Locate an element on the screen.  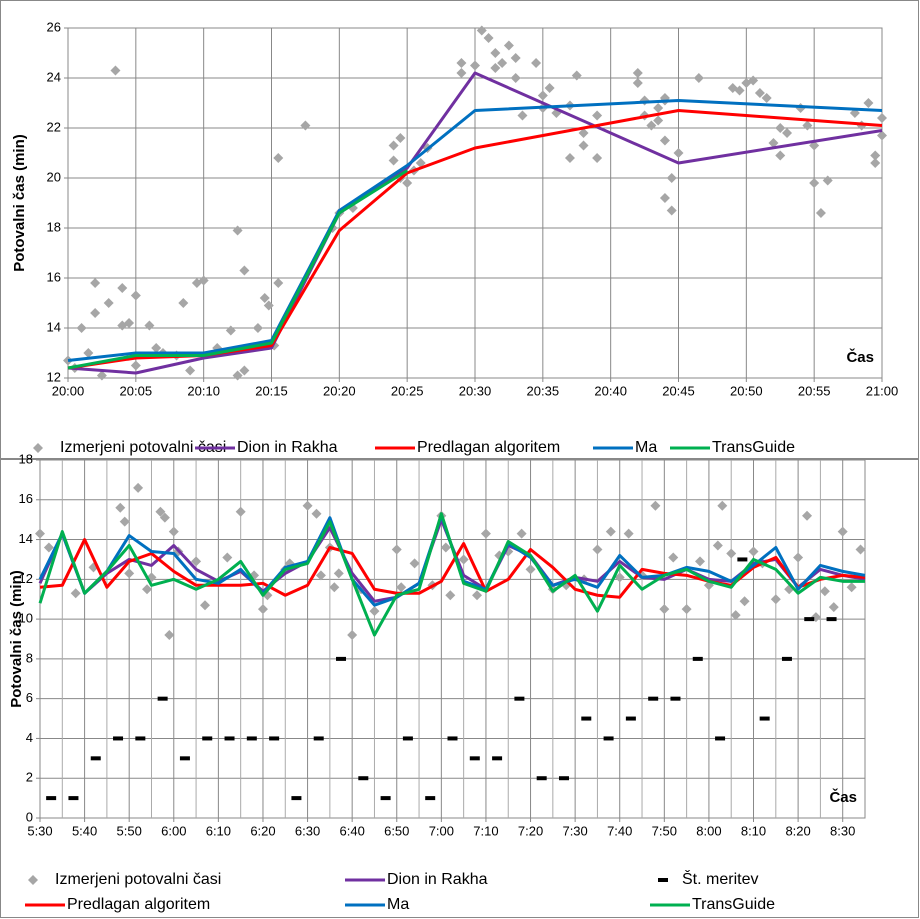
x-tick-label: 20:00 is located at coordinates (68, 390).